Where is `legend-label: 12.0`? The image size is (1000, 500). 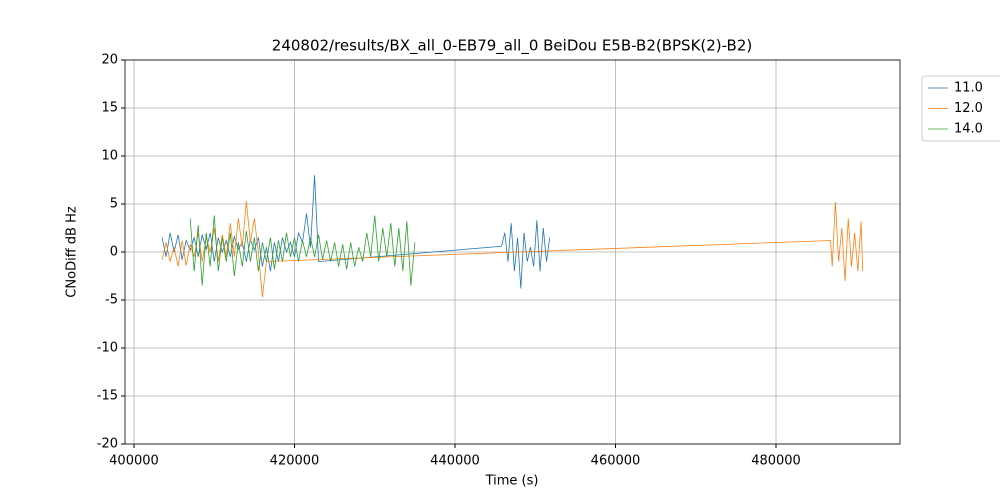 legend-label: 12.0 is located at coordinates (968, 108).